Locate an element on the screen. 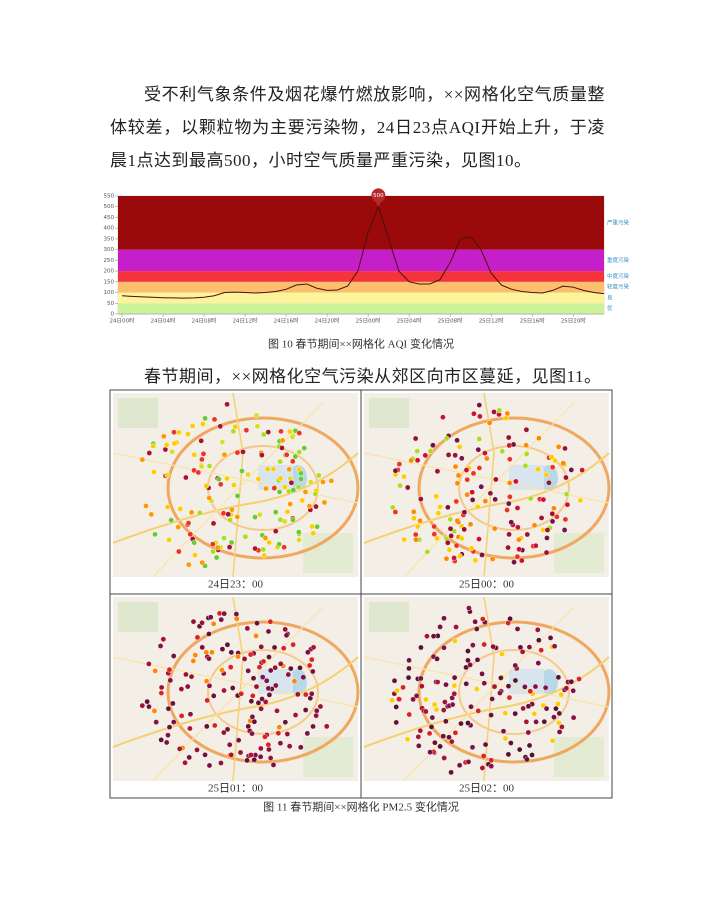 This screenshot has width=722, height=912. ring-road is located at coordinates (263, 692).